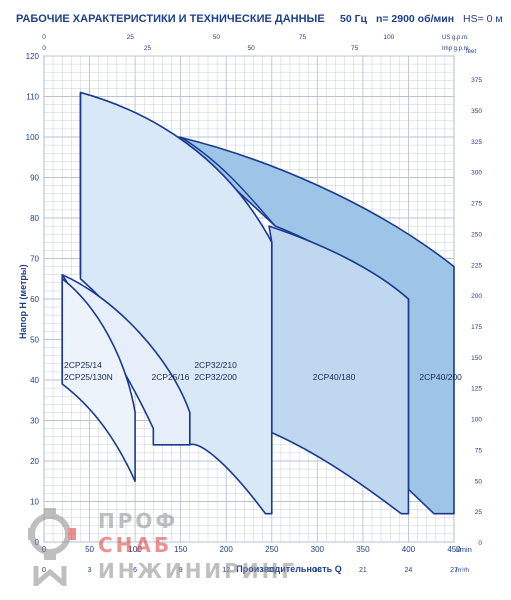  What do you see at coordinates (479, 481) in the screenshot?
I see `feet-tick-label: 50` at bounding box center [479, 481].